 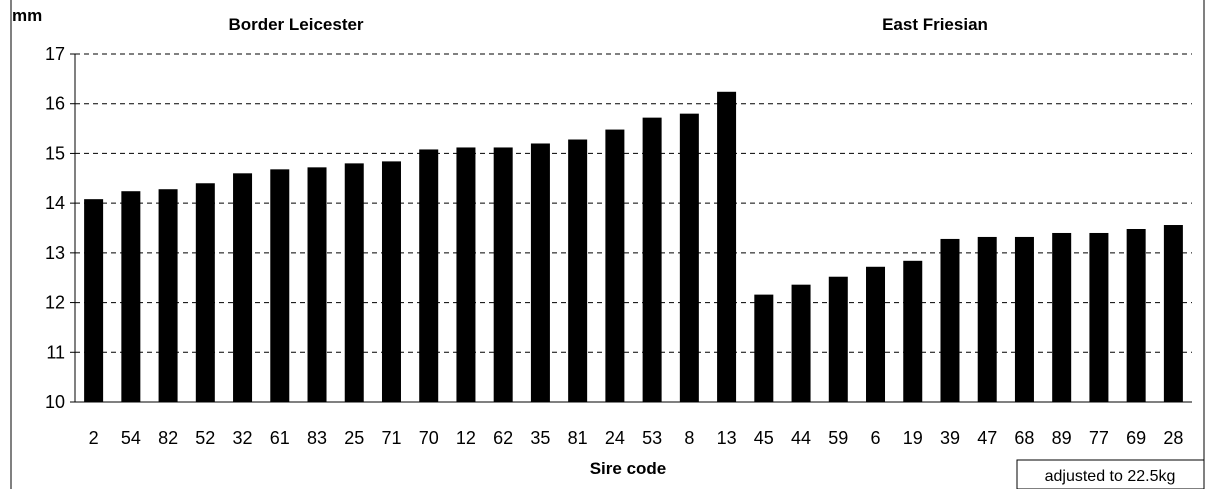 What do you see at coordinates (168, 438) in the screenshot?
I see `x-tick-label: 82` at bounding box center [168, 438].